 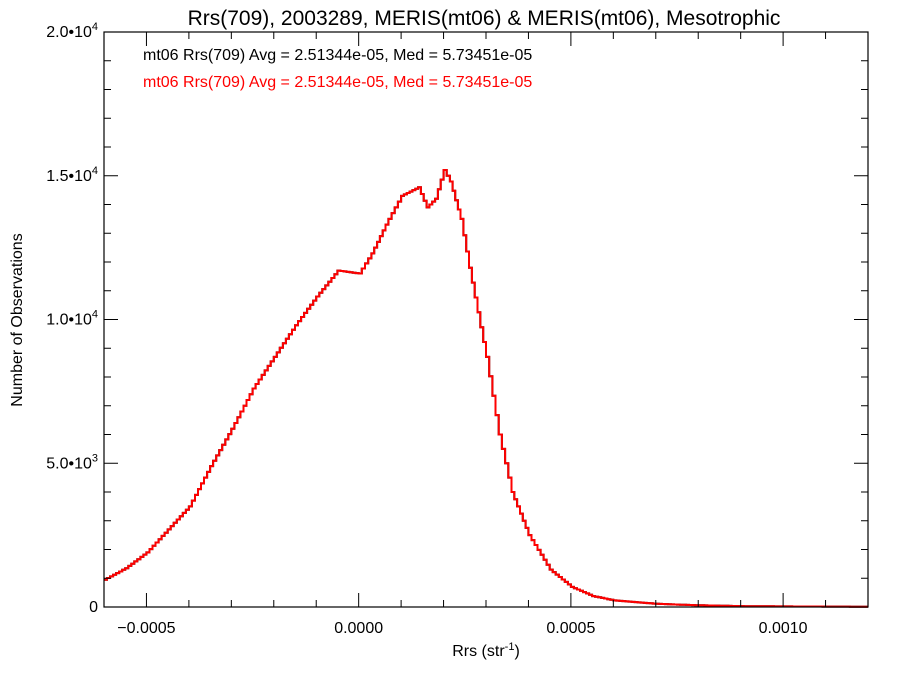 I want to click on x-axis-label: Rrs (str-1), so click(x=486, y=650).